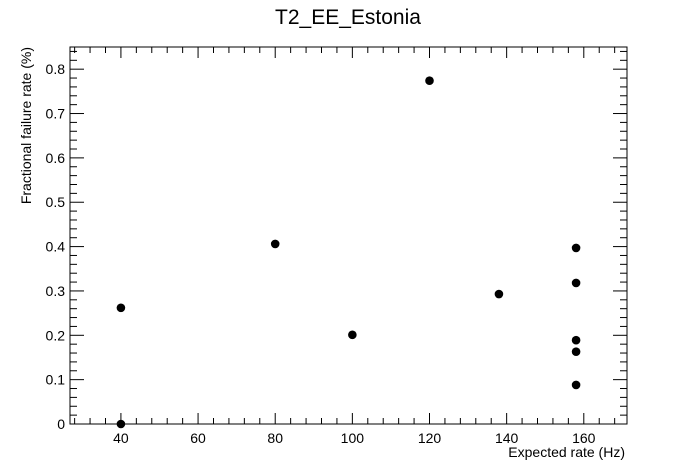 The width and height of the screenshot is (696, 472). What do you see at coordinates (56, 380) in the screenshot?
I see `y-tick-label: 0.1` at bounding box center [56, 380].